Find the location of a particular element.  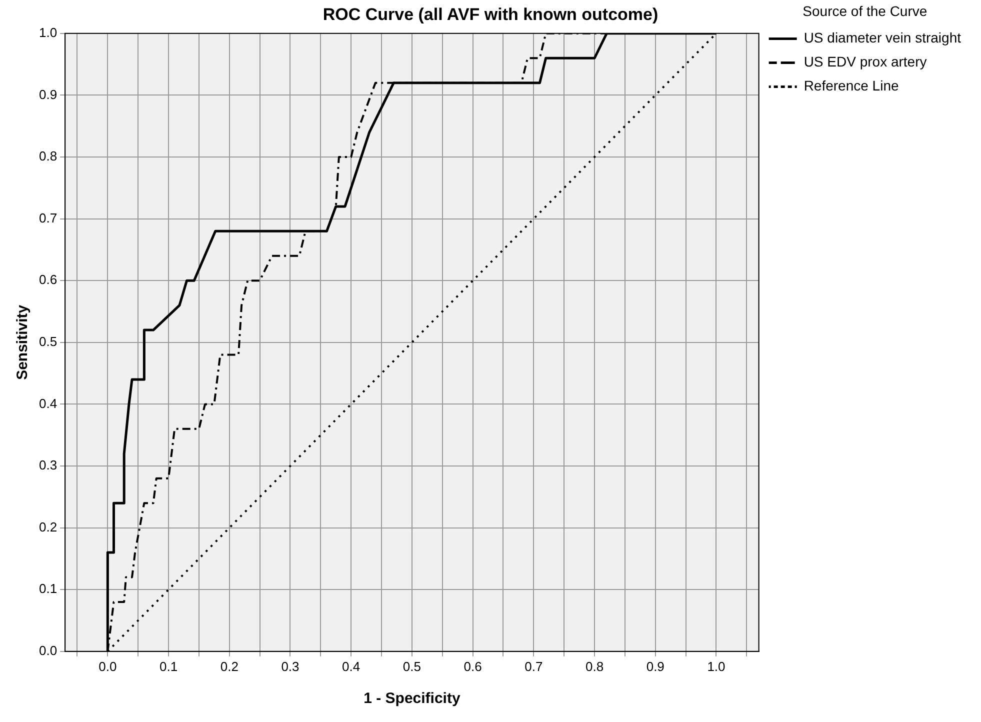

y-tick-label: 0.5 is located at coordinates (48, 341).